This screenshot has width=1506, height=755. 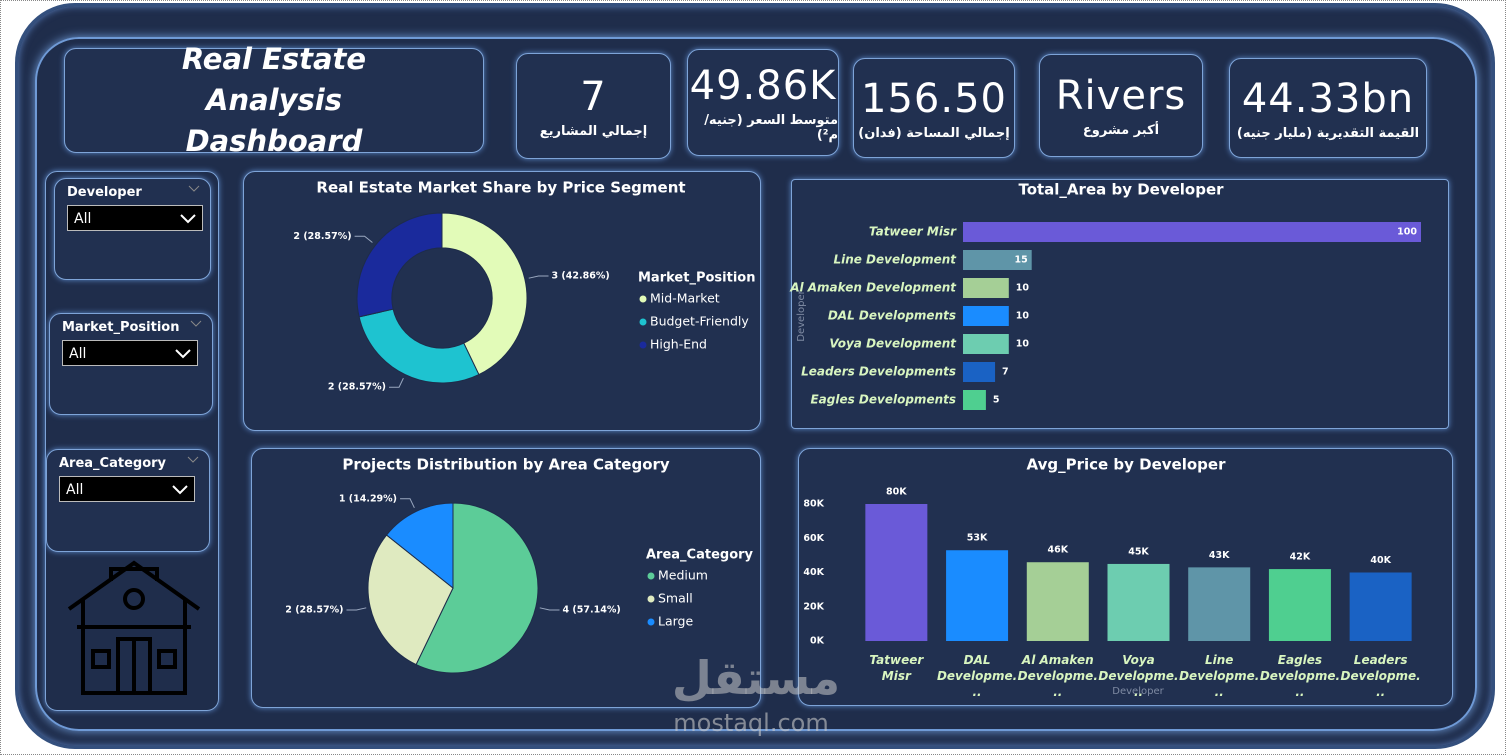 What do you see at coordinates (134, 627) in the screenshot?
I see `house-icon` at bounding box center [134, 627].